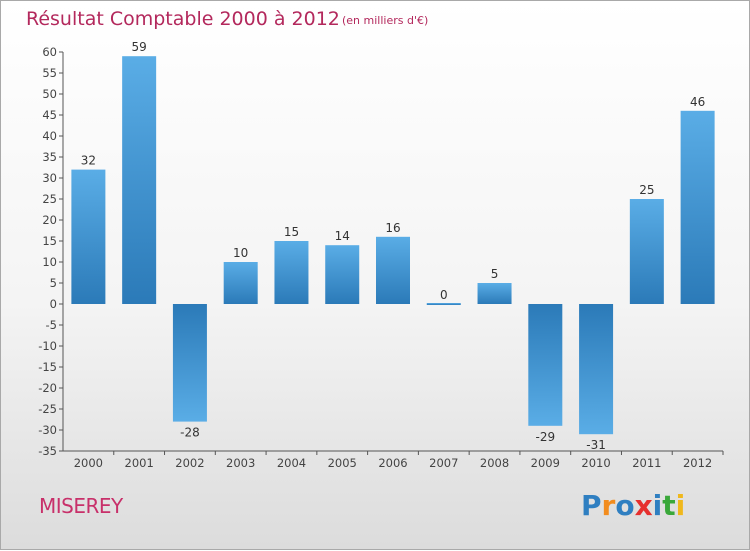 This screenshot has height=551, width=750. What do you see at coordinates (443, 463) in the screenshot?
I see `x-tick-label: 2007` at bounding box center [443, 463].